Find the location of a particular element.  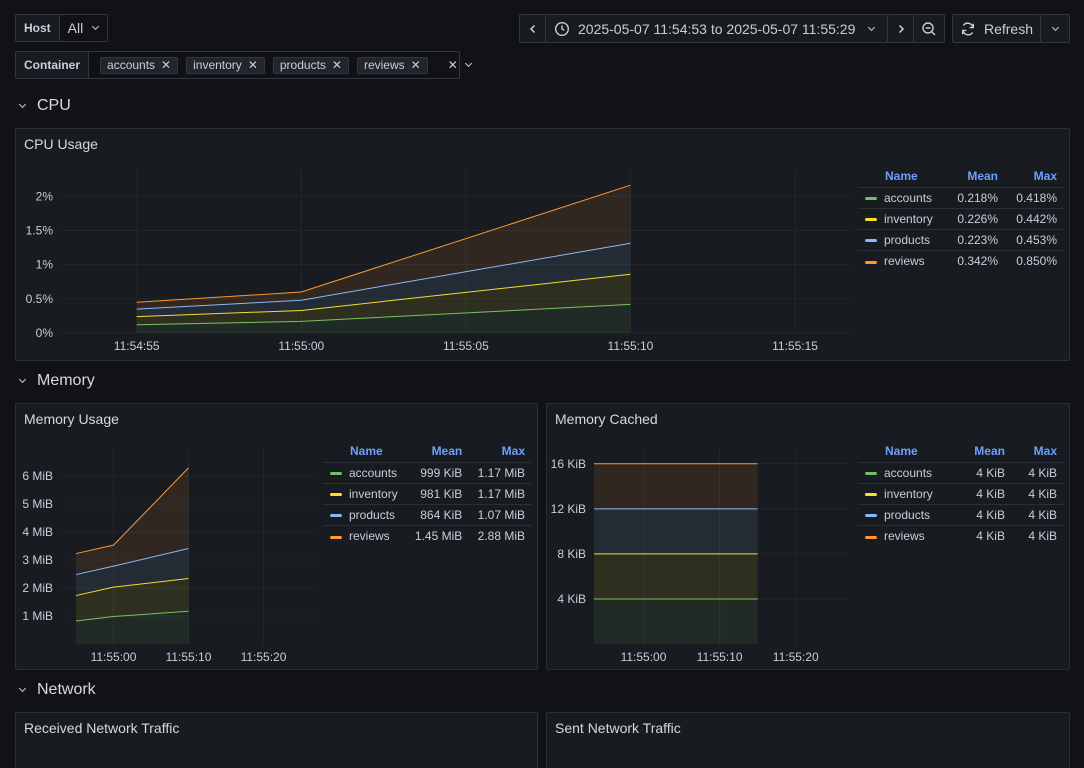

legend-max-value: 4 KiB is located at coordinates (1037, 536).